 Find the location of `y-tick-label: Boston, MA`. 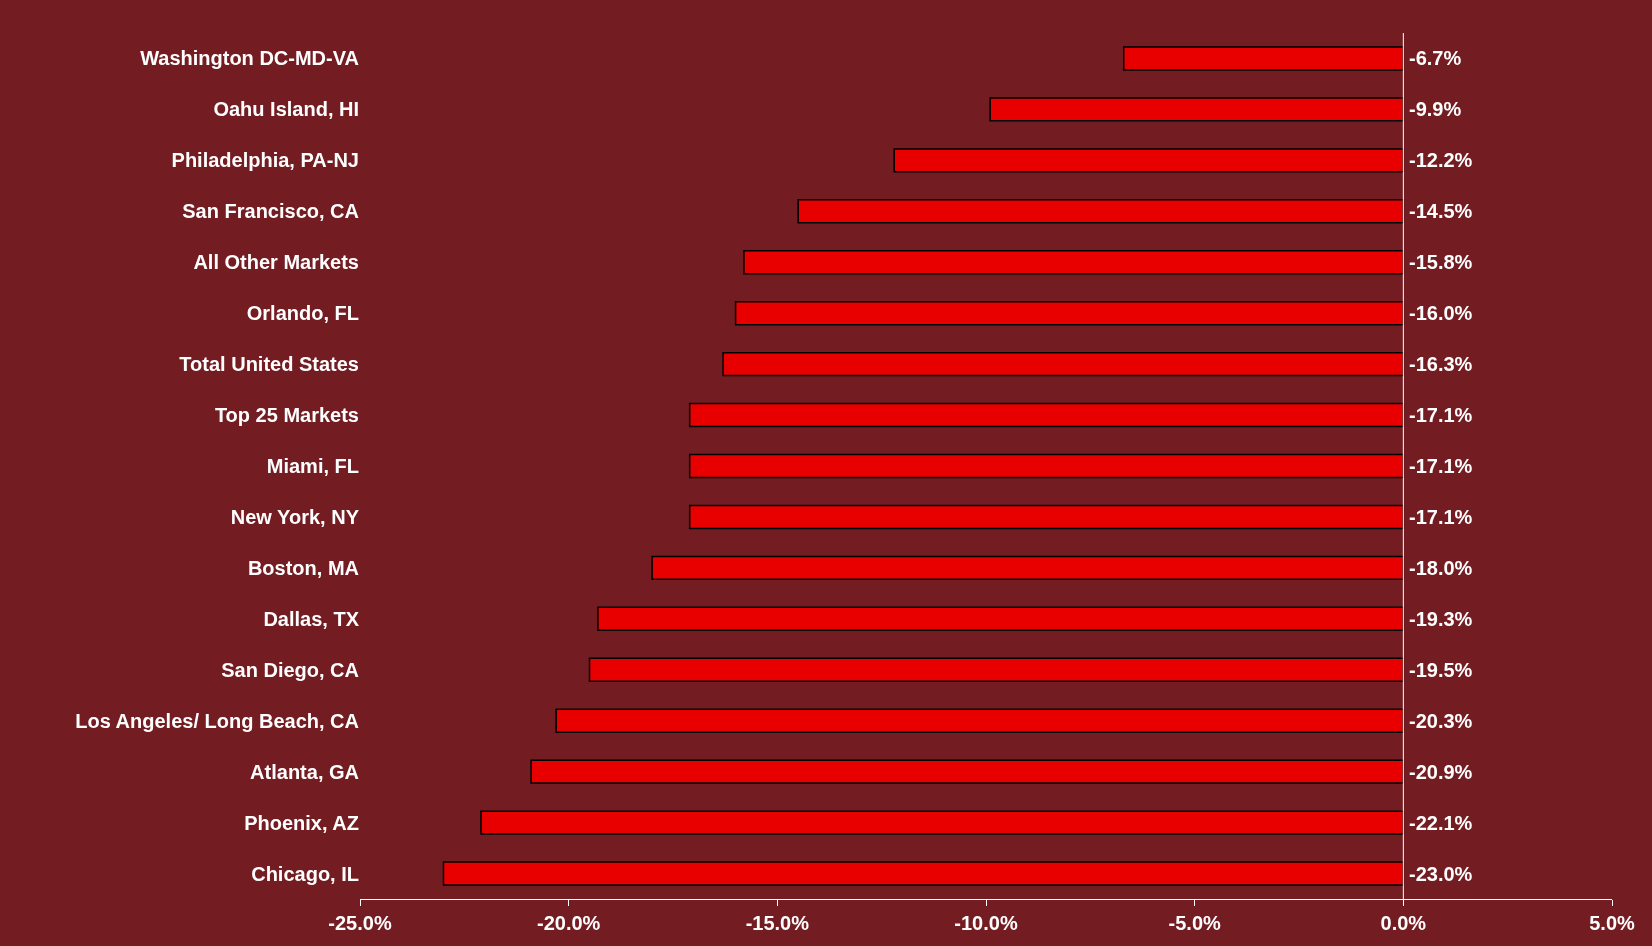

y-tick-label: Boston, MA is located at coordinates (303, 567).